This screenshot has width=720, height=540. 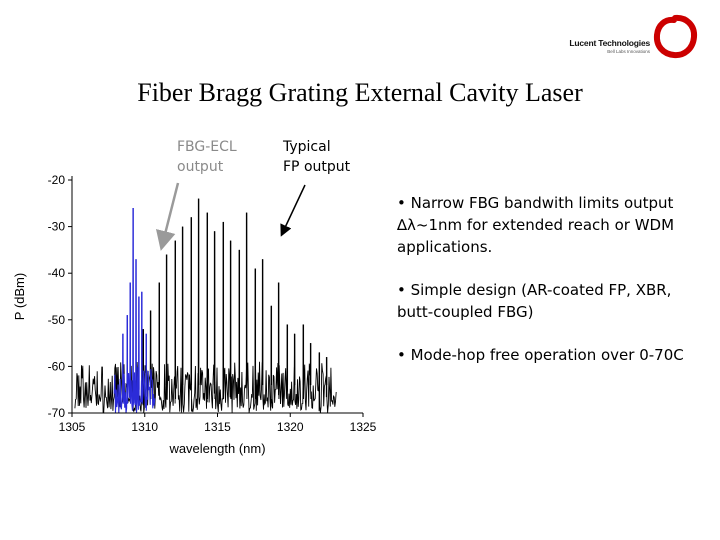 I want to click on x-tick-label: 1310, so click(x=144, y=427).